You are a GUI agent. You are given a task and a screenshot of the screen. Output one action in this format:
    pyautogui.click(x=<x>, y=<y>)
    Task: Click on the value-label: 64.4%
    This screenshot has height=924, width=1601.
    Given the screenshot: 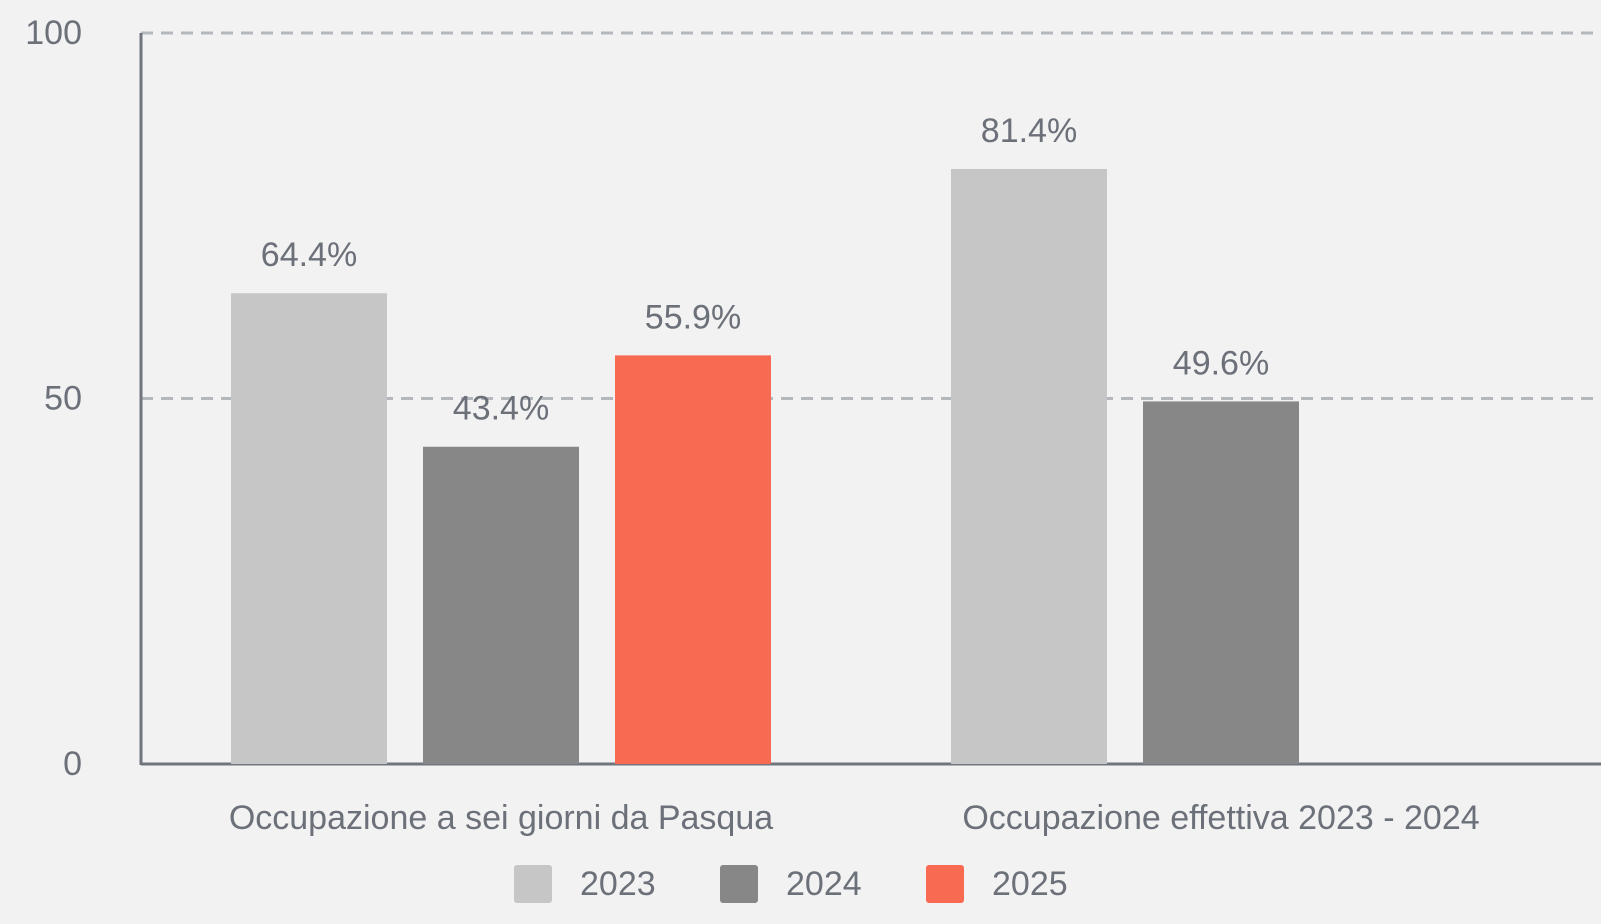 What is the action you would take?
    pyautogui.click(x=309, y=255)
    